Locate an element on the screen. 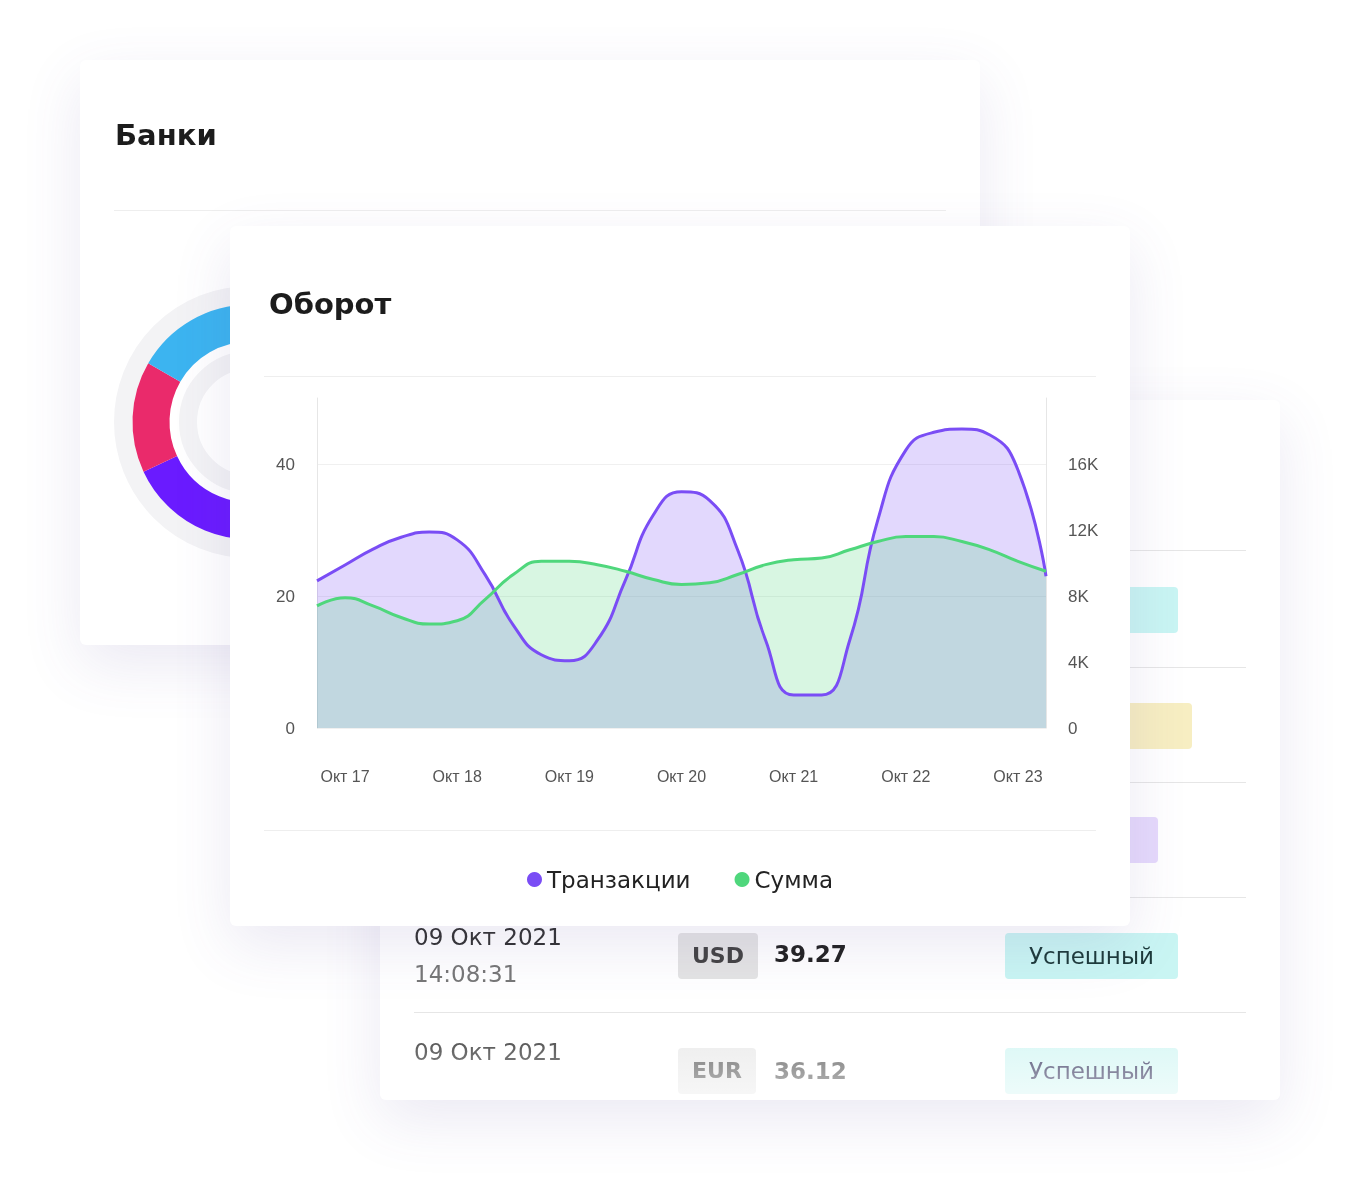 The height and width of the screenshot is (1200, 1360). text: 36.12 is located at coordinates (810, 1071).